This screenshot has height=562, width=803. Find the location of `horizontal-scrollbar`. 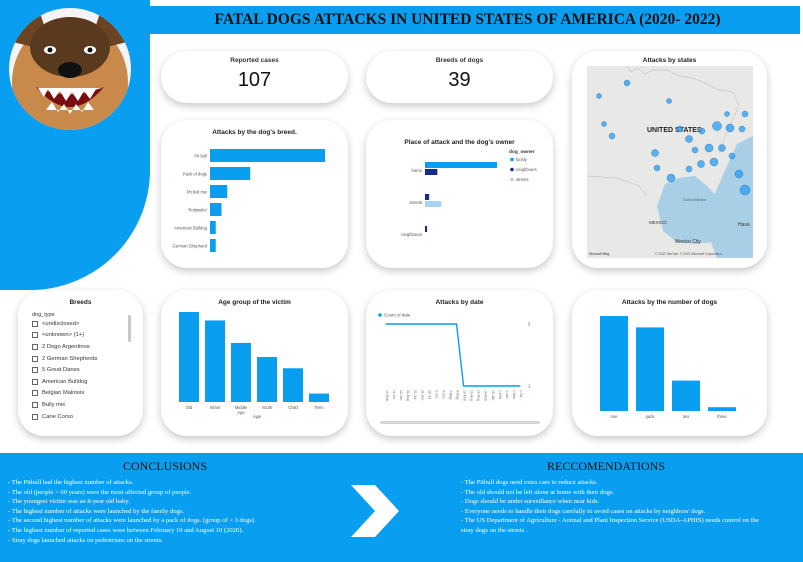

horizontal-scrollbar is located at coordinates (460, 422).